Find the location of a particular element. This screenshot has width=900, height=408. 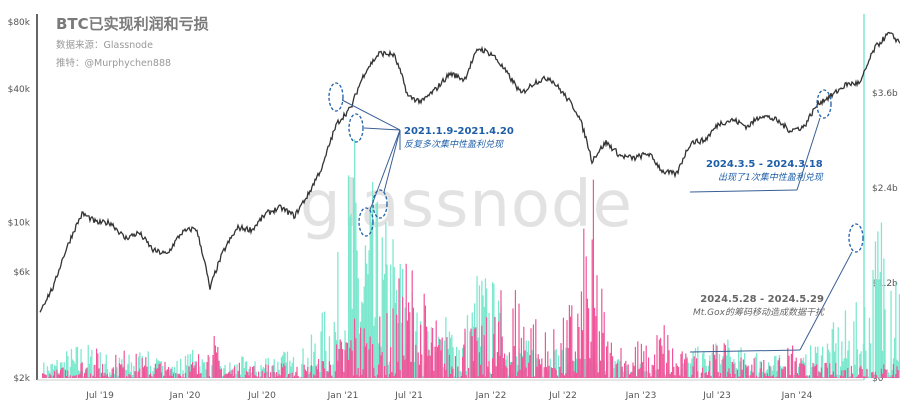

right-tick-label: $2.4b is located at coordinates (885, 189).